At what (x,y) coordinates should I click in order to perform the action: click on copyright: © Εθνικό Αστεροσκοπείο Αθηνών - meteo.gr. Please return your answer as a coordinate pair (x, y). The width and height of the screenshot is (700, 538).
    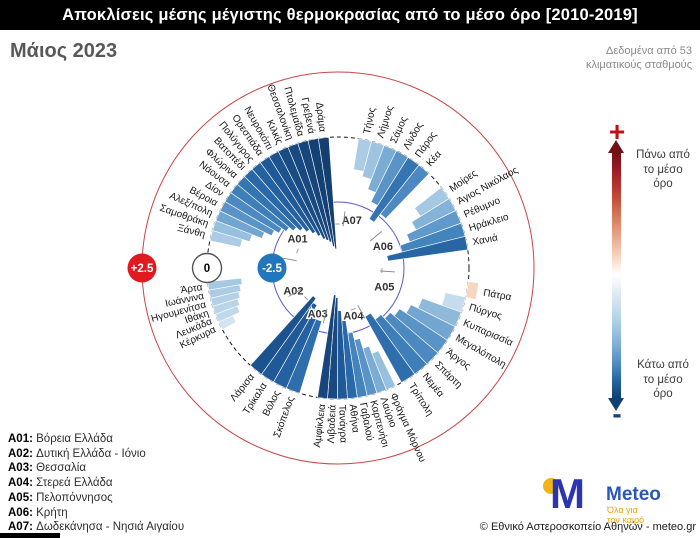
    Looking at the image, I should click on (587, 527).